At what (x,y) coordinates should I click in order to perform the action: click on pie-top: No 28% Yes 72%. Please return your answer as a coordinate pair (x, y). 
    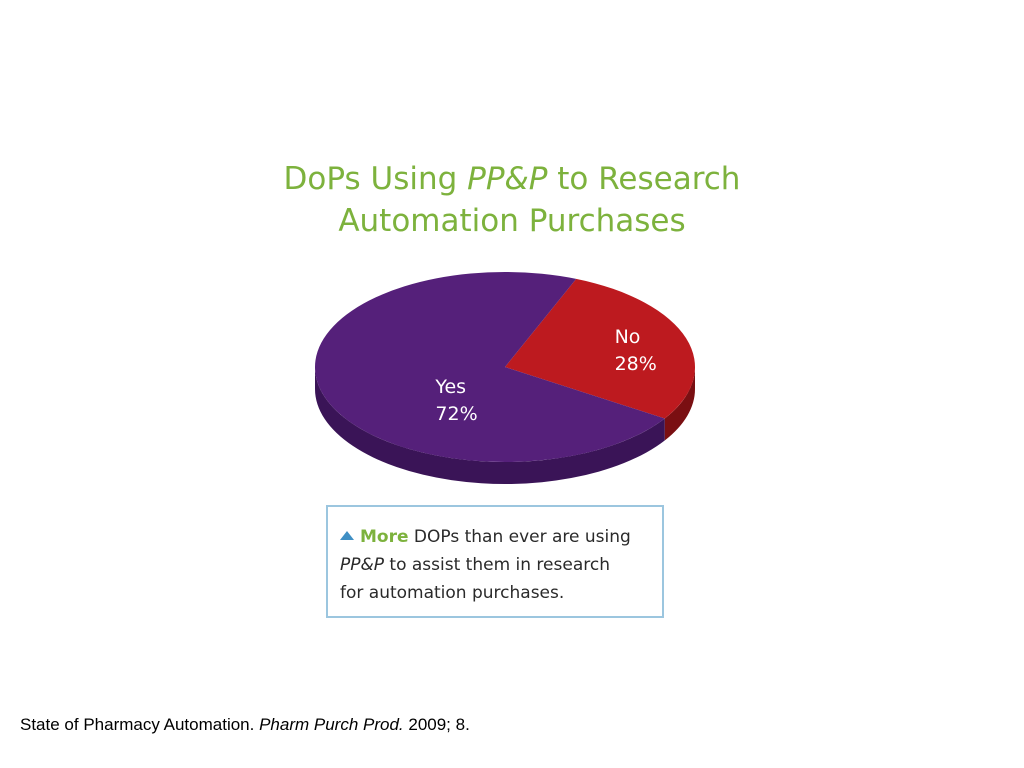
    Looking at the image, I should click on (505, 367).